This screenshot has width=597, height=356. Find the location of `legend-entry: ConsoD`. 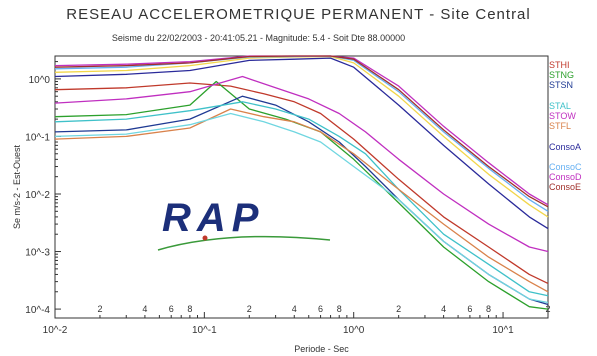

legend-entry: ConsoD is located at coordinates (565, 177).